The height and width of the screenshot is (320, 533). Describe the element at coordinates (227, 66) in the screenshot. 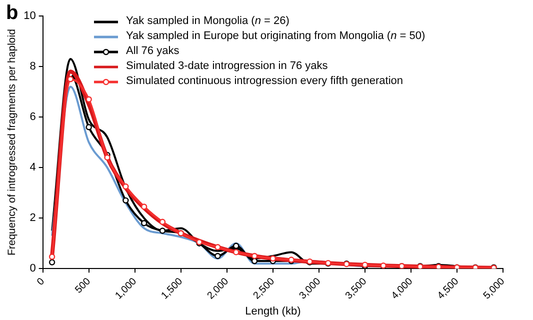

I see `legend-label: Simulated 3-date introgression in 76 yaks` at that location.